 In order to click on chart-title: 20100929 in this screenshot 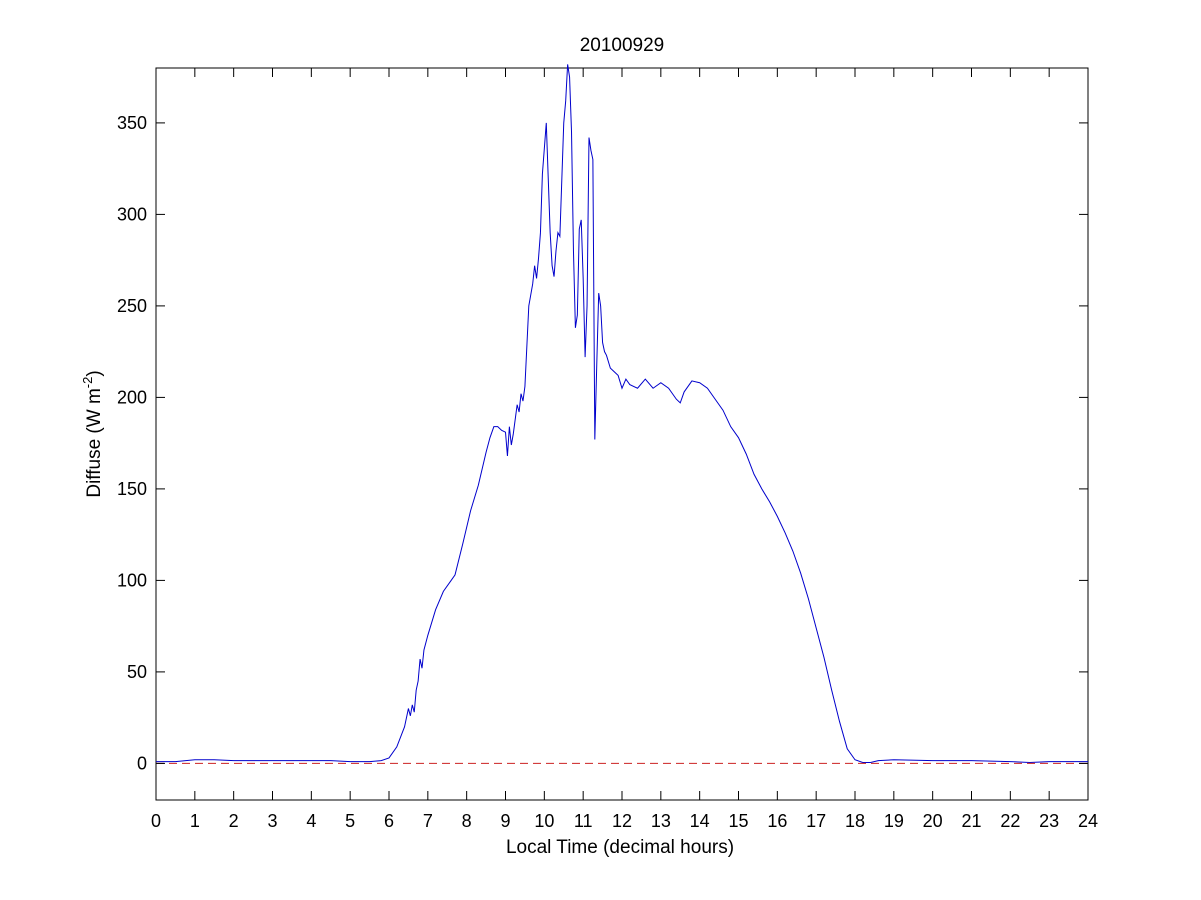, I will do `click(622, 45)`.